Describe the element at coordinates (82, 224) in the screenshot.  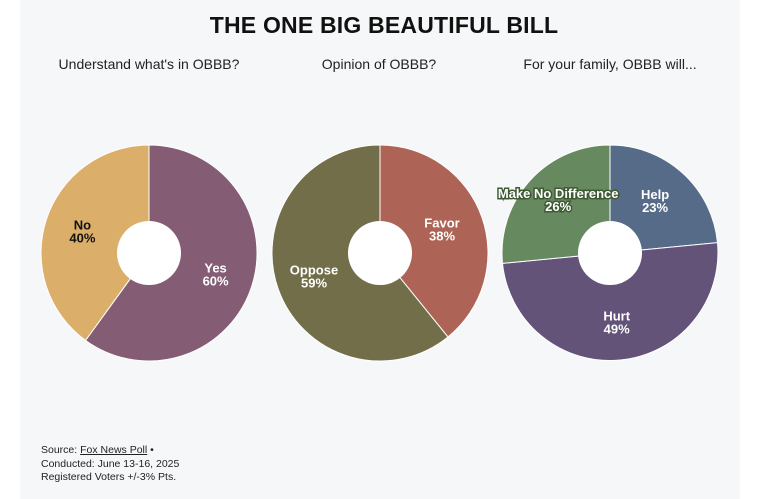
I see `slice-label-no: No` at that location.